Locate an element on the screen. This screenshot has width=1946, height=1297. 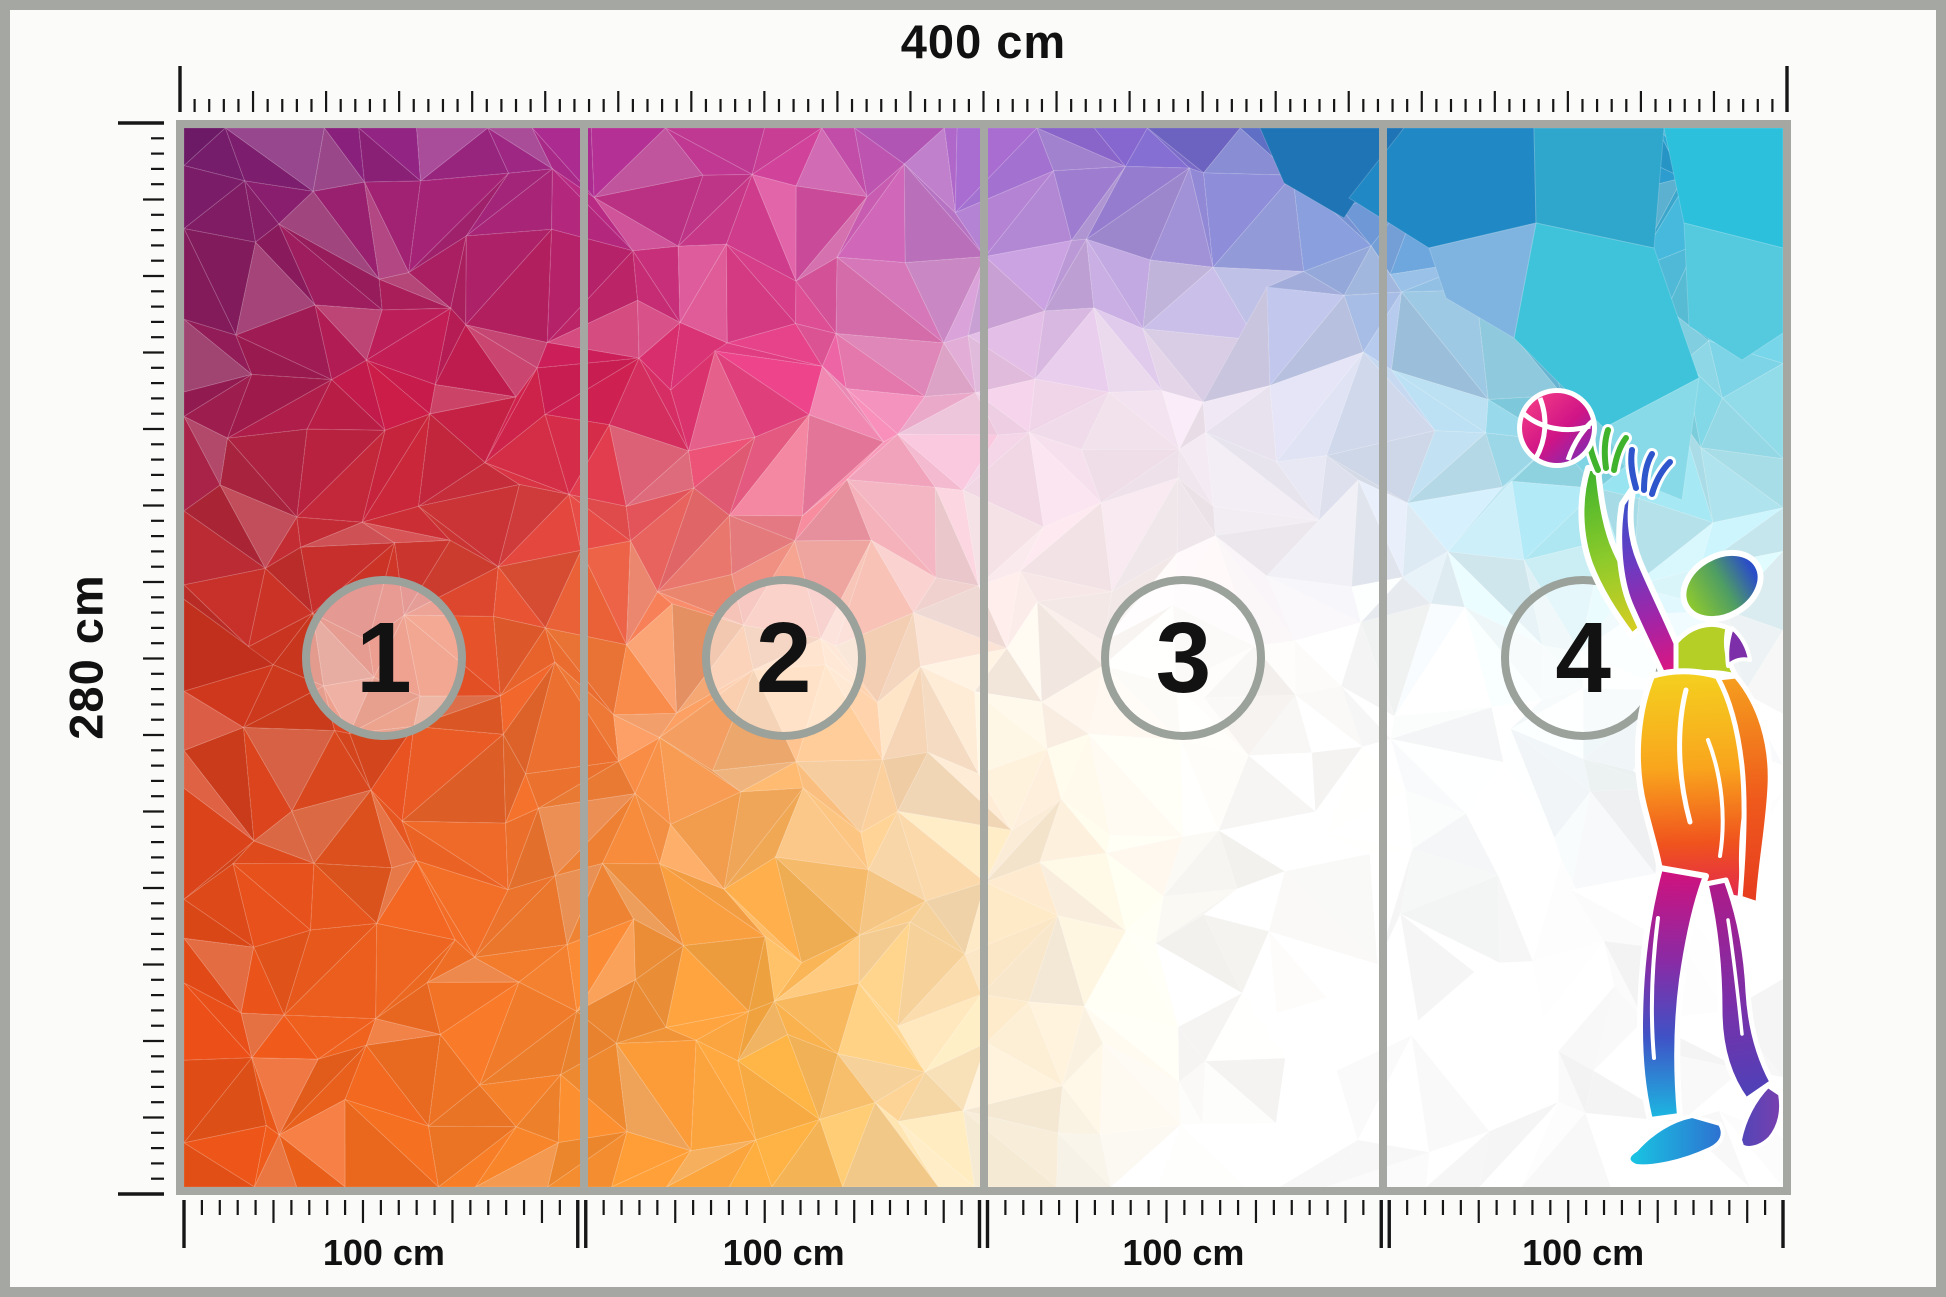
panel-number: 4 is located at coordinates (1583, 658).